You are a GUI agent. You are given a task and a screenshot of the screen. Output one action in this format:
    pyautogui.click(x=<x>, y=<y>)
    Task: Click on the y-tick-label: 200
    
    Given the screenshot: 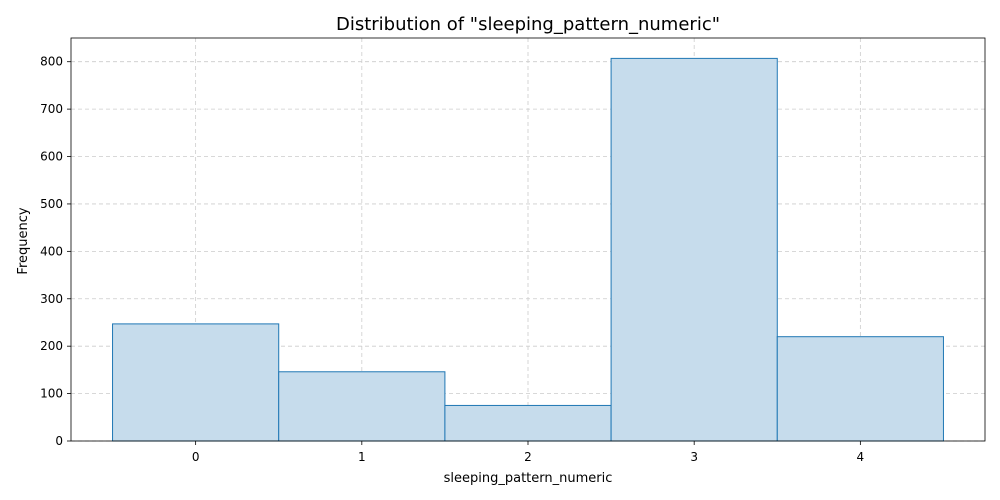 What is the action you would take?
    pyautogui.click(x=51, y=346)
    